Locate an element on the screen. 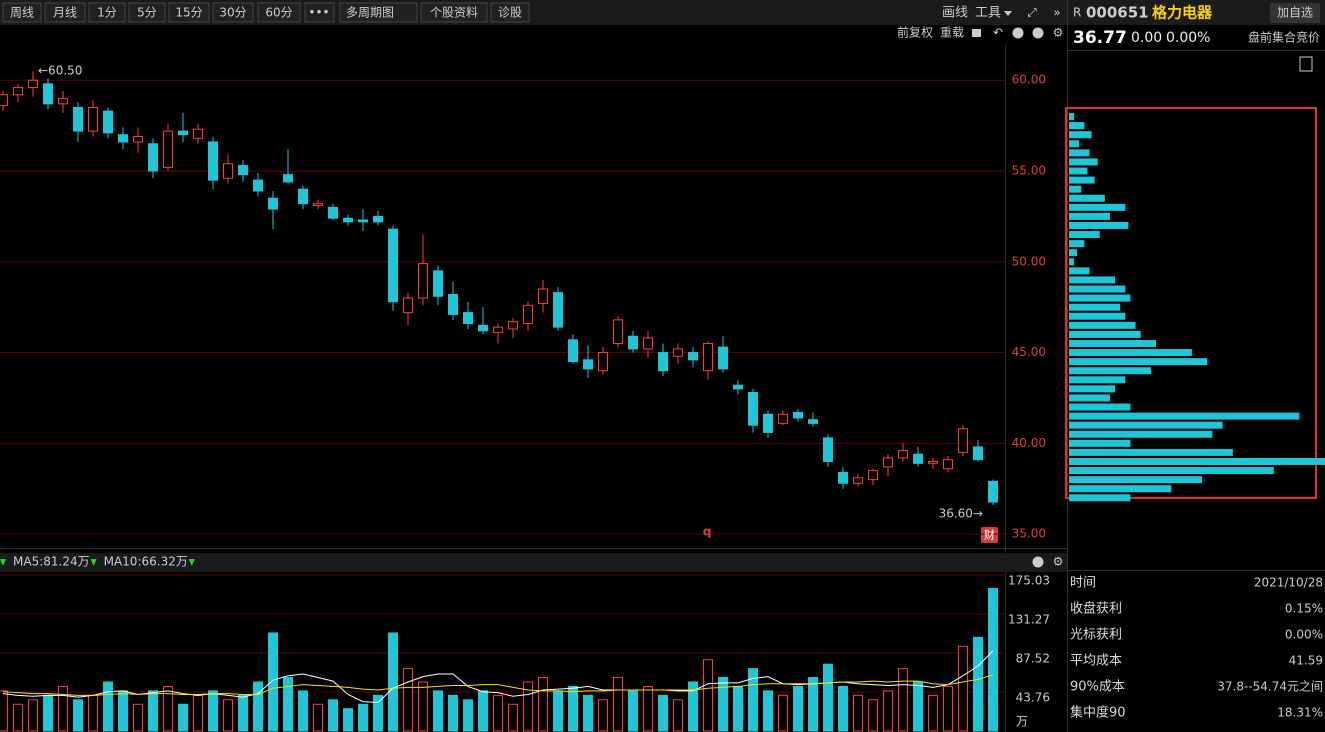 This screenshot has width=1325, height=732. add-button is located at coordinates (1295, 13).